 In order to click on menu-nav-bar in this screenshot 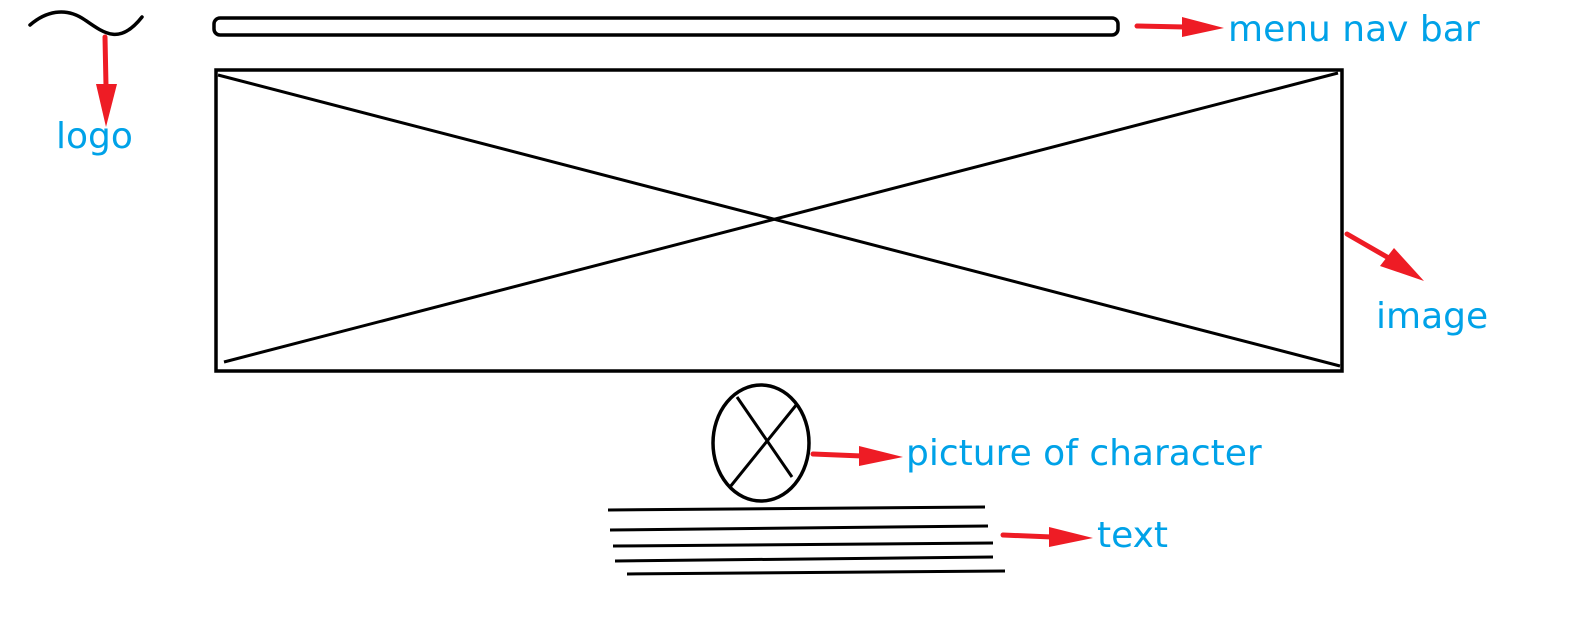, I will do `click(666, 26)`.